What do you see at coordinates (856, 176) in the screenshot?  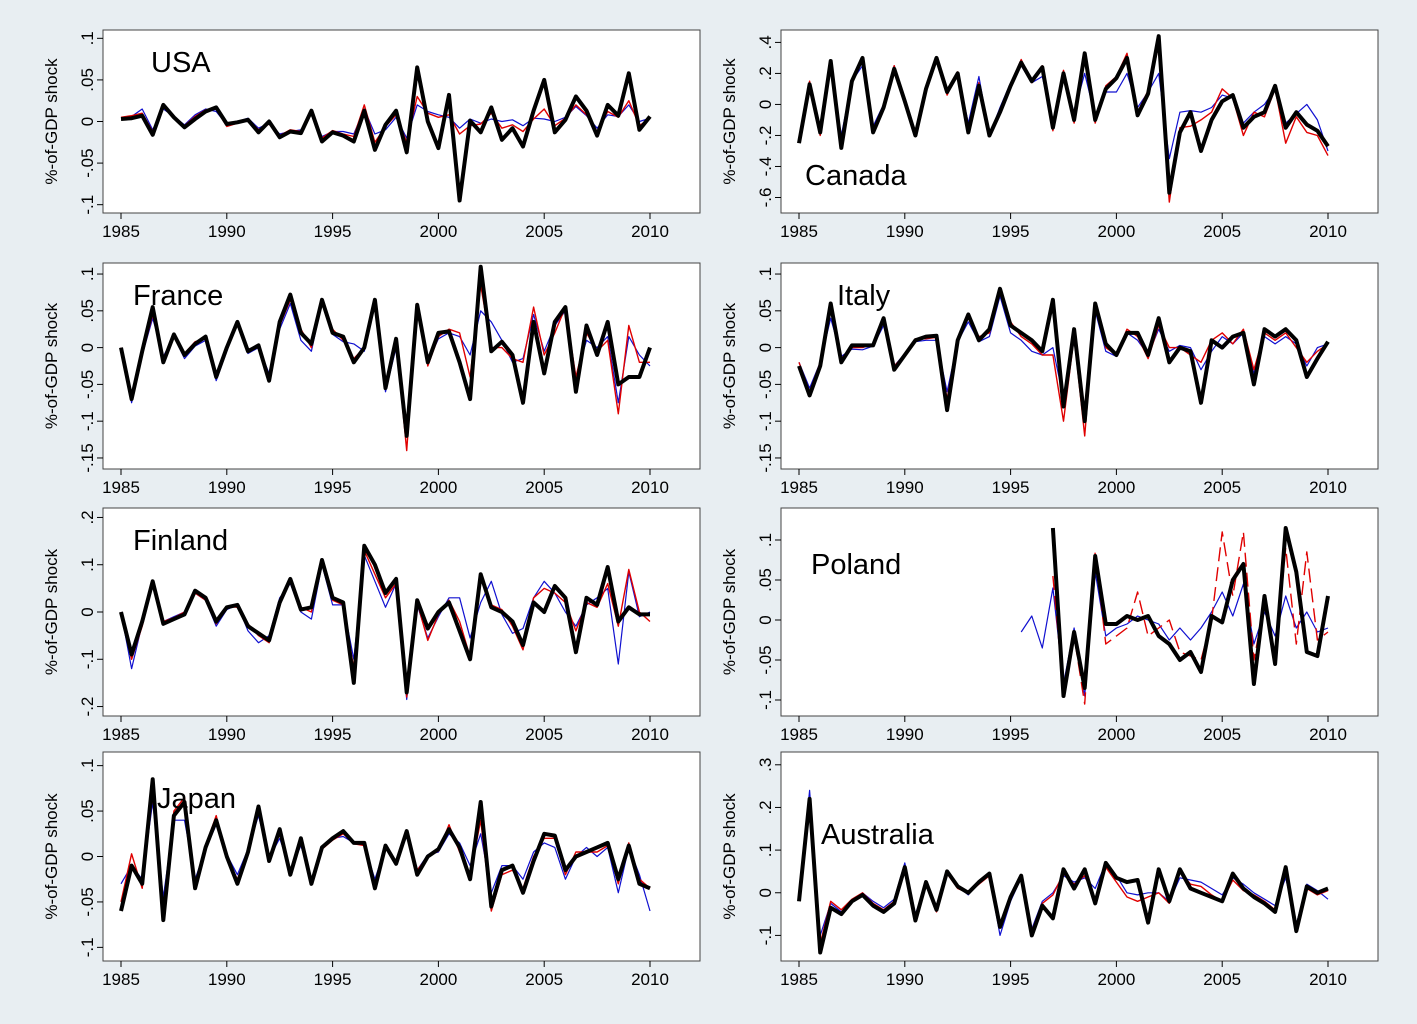 I see `panel-title: Canada` at bounding box center [856, 176].